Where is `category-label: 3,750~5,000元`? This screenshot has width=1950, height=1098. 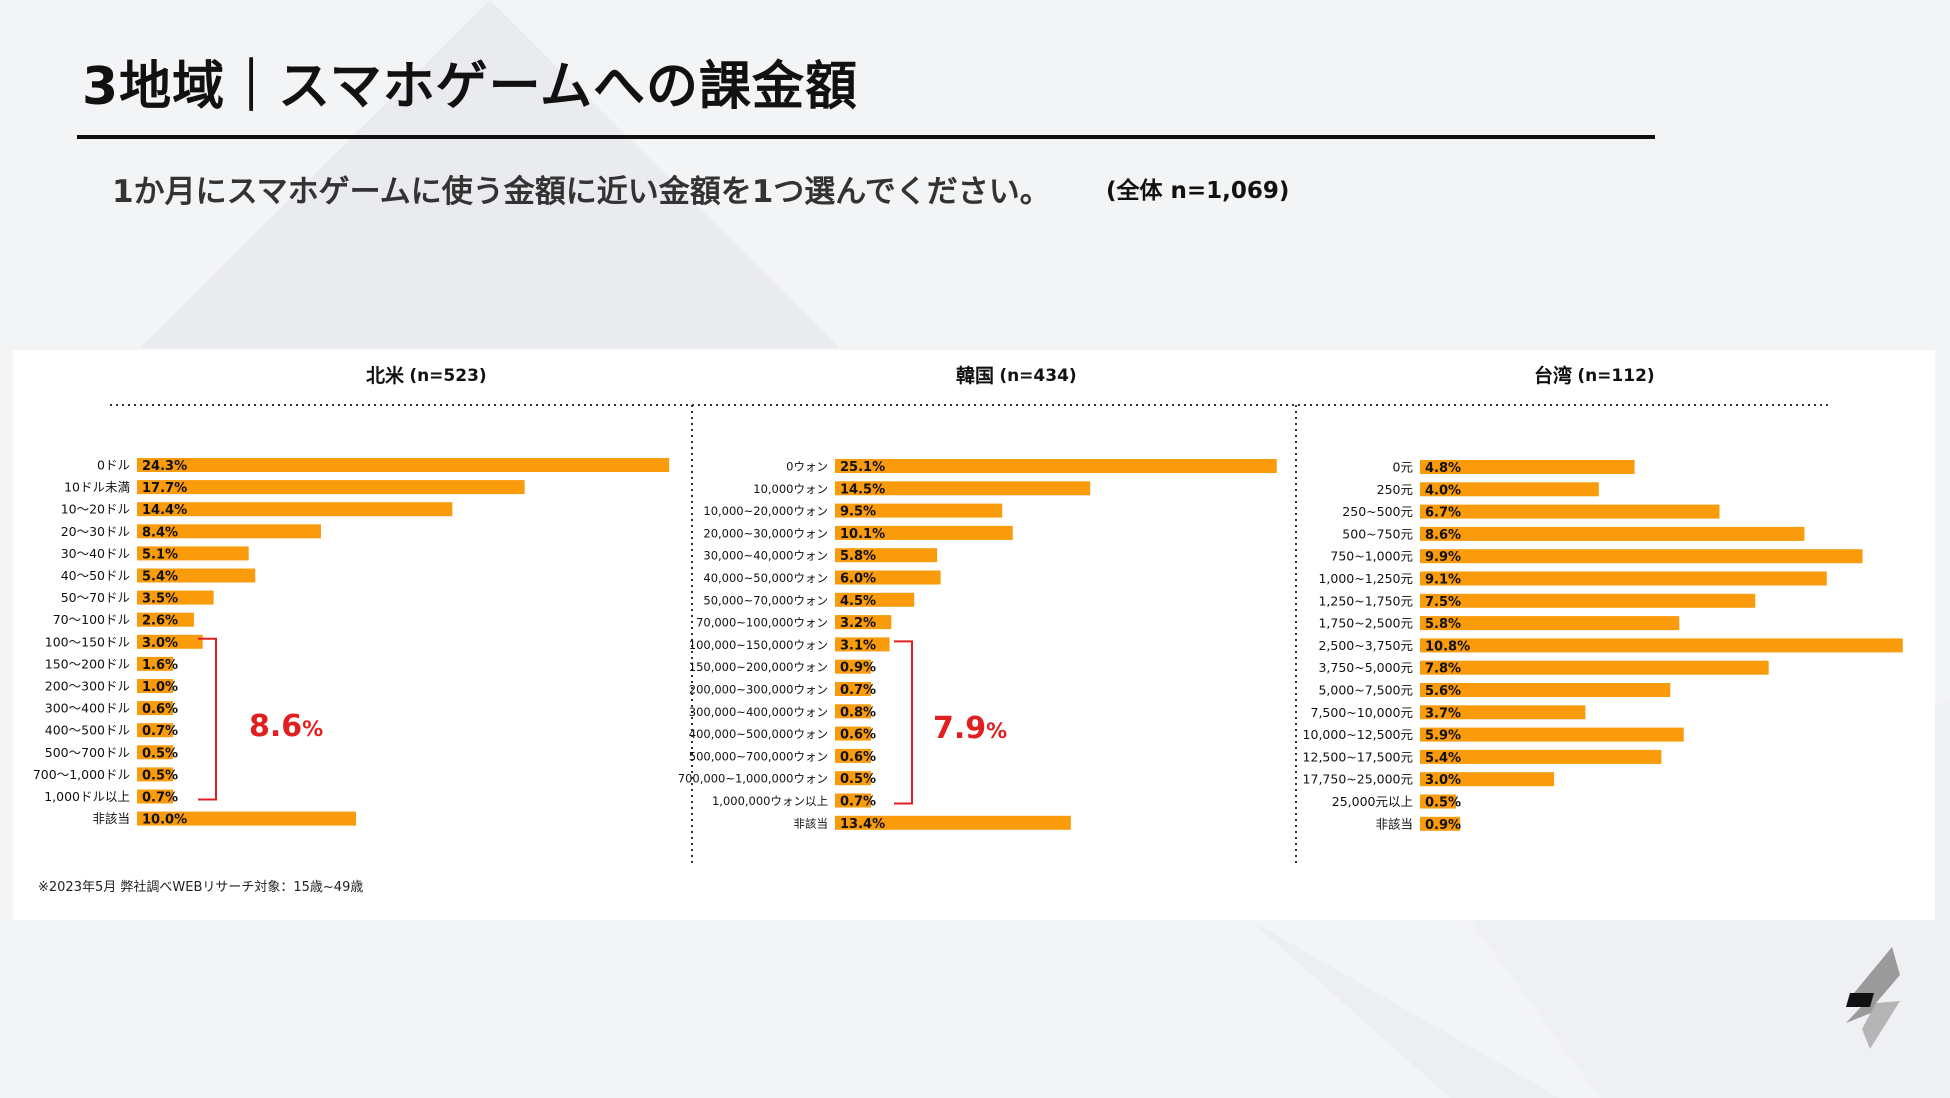
category-label: 3,750~5,000元 is located at coordinates (1365, 667).